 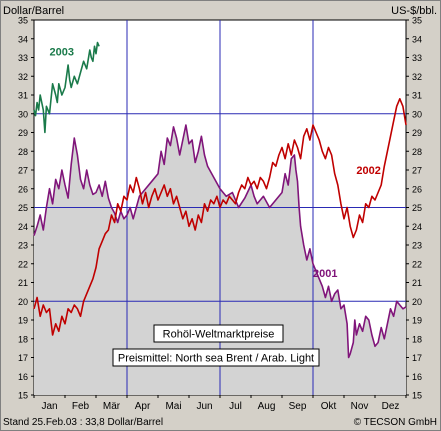 I want to click on y-tick-label-right: 19, so click(x=417, y=321).